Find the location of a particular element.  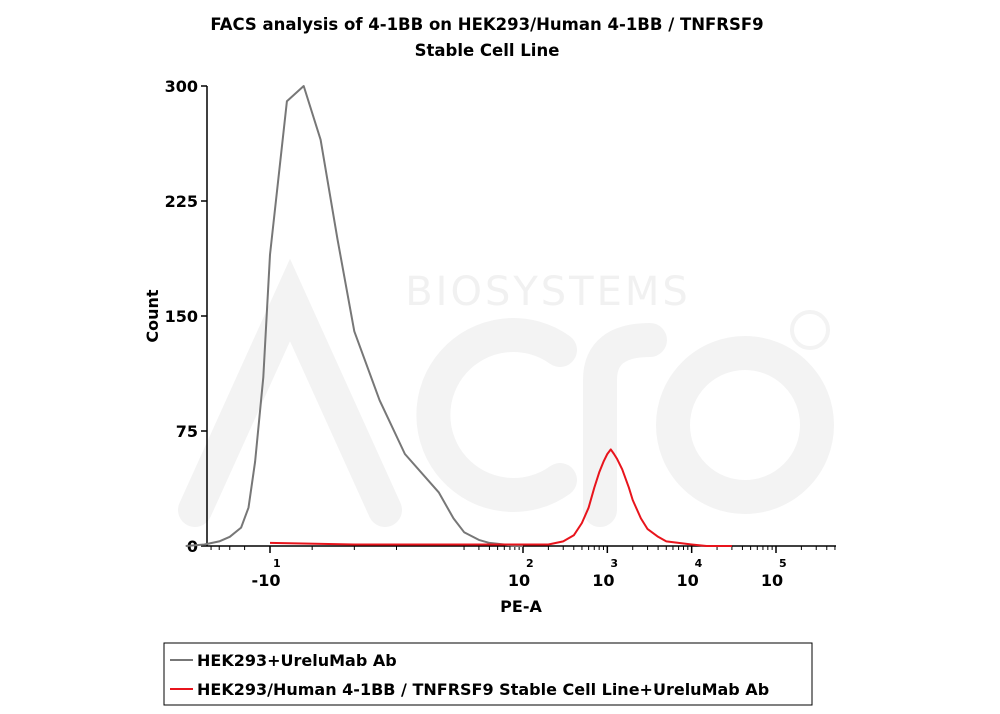

x-axis-label: PE-A is located at coordinates (521, 606).